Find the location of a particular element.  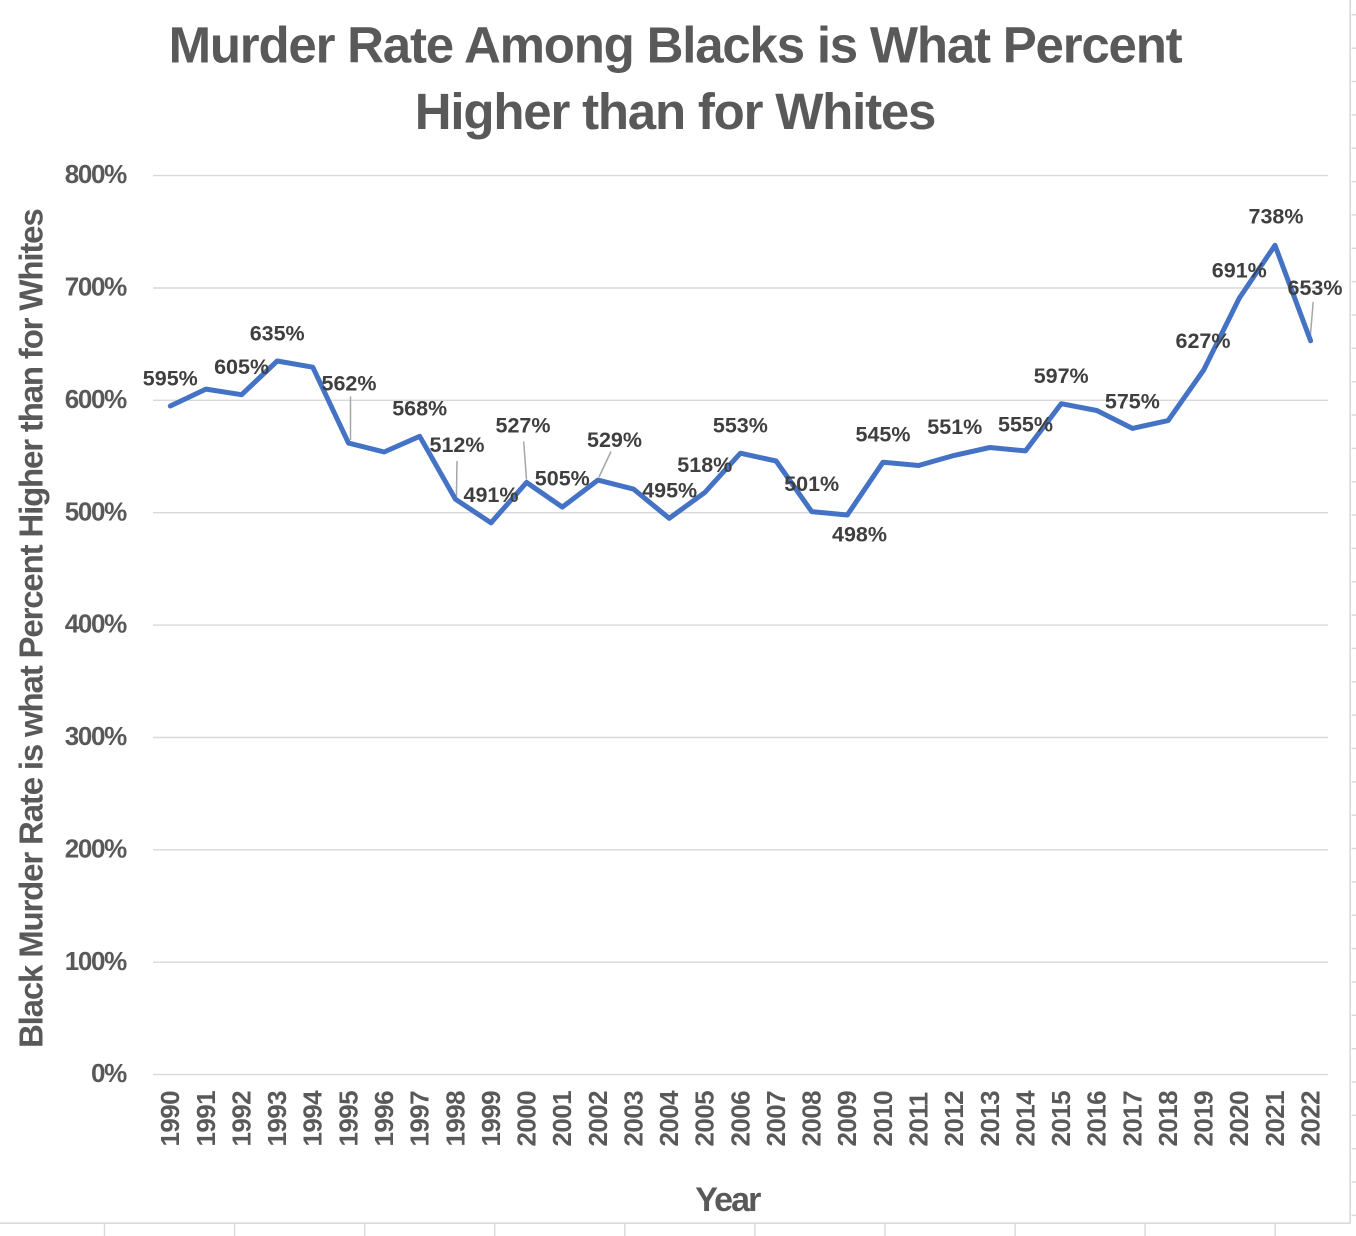

svg-text: 562% is located at coordinates (349, 383).